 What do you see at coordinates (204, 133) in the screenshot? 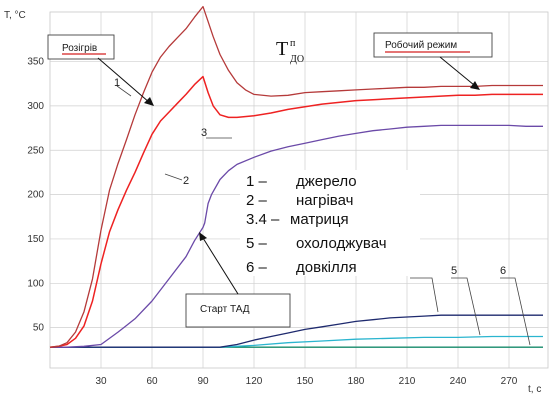
I see `curve-label-3: 3` at bounding box center [204, 133].